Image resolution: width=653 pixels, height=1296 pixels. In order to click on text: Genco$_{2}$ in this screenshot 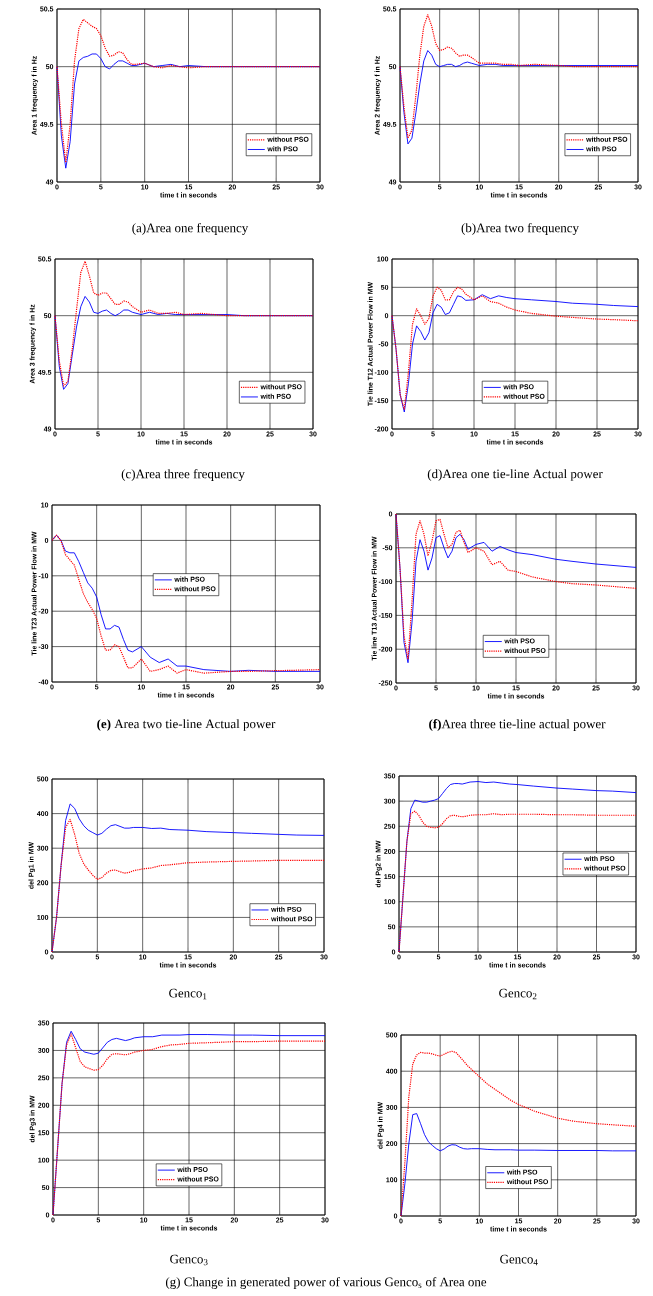, I will do `click(518, 994)`.